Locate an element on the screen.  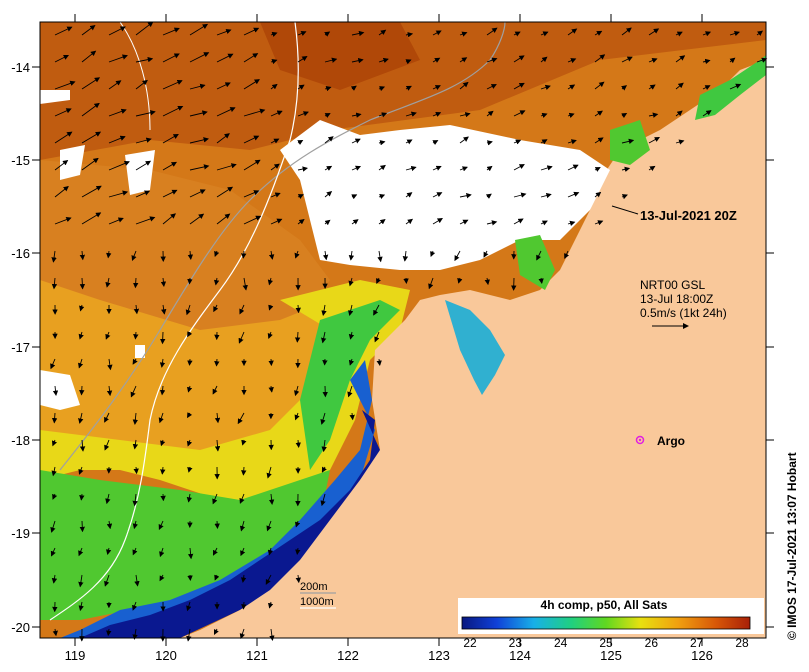
lat-label: -18 is located at coordinates (20, 440).